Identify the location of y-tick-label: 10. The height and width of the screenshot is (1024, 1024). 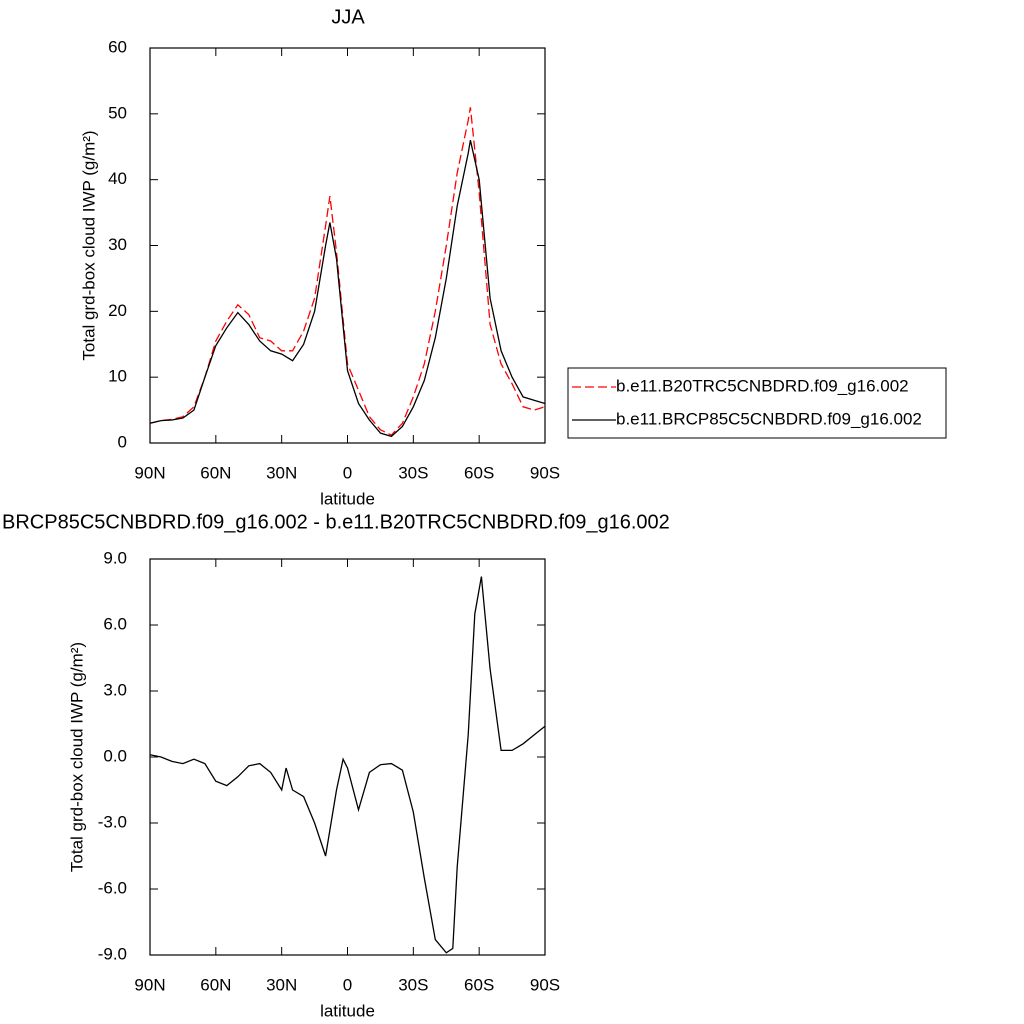
(117, 376).